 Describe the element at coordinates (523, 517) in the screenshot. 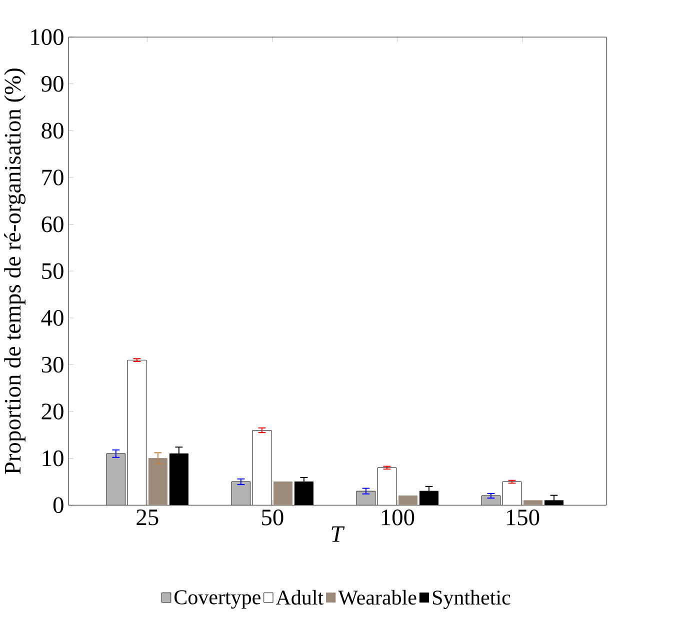

I see `x-tick-label: 150` at that location.